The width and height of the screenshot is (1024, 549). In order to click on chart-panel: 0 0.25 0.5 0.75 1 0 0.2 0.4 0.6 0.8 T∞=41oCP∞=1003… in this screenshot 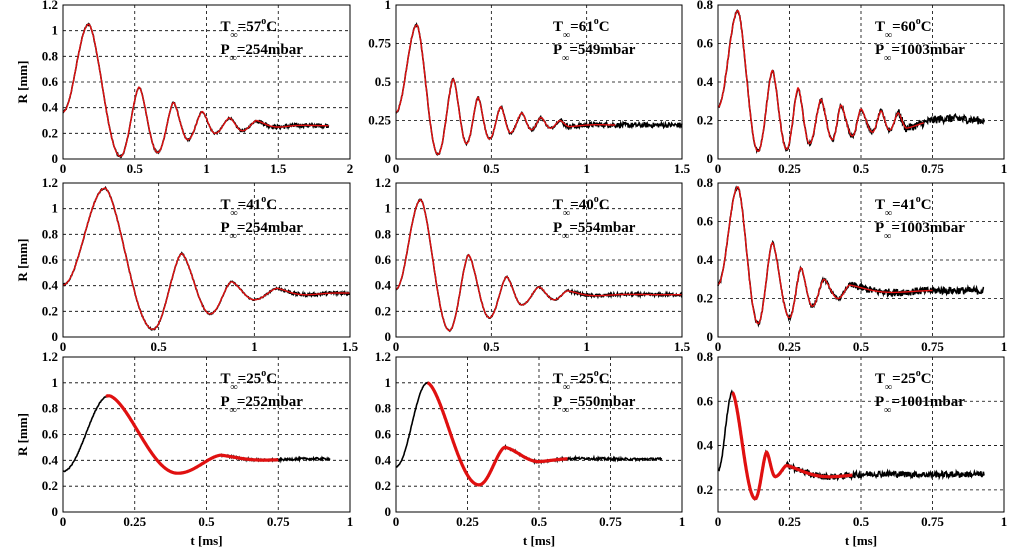, I will do `click(852, 264)`.